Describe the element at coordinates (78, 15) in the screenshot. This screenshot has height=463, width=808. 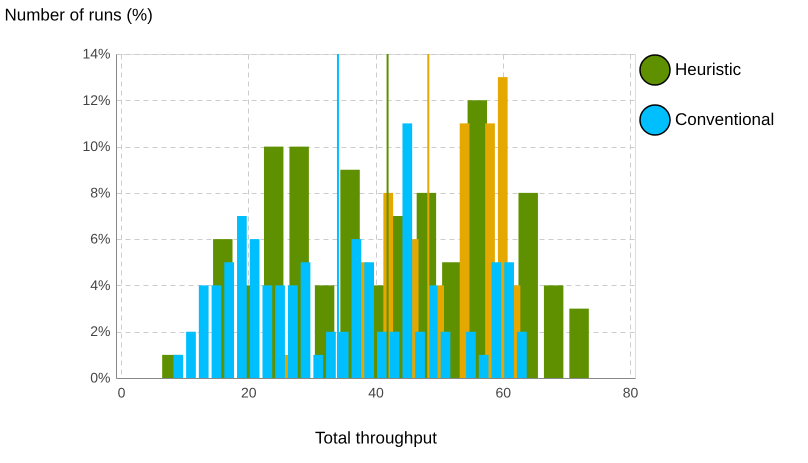
I see `y-axis-title: Number of runs (%)` at that location.